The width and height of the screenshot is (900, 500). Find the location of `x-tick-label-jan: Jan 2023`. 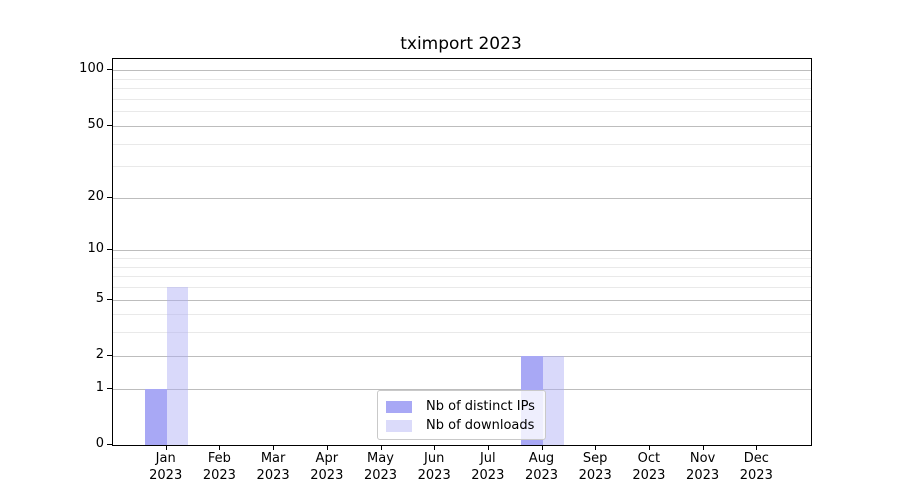

x-tick-label-jan: Jan 2023 is located at coordinates (166, 467).